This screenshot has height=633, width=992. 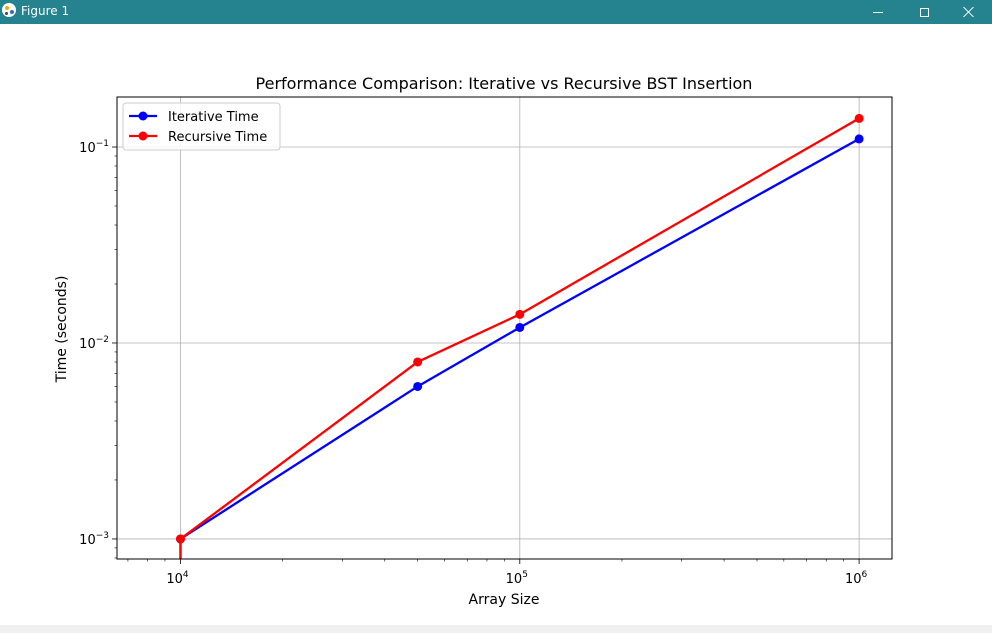 What do you see at coordinates (102, 536) in the screenshot?
I see `y-tick-exponent: −3` at bounding box center [102, 536].